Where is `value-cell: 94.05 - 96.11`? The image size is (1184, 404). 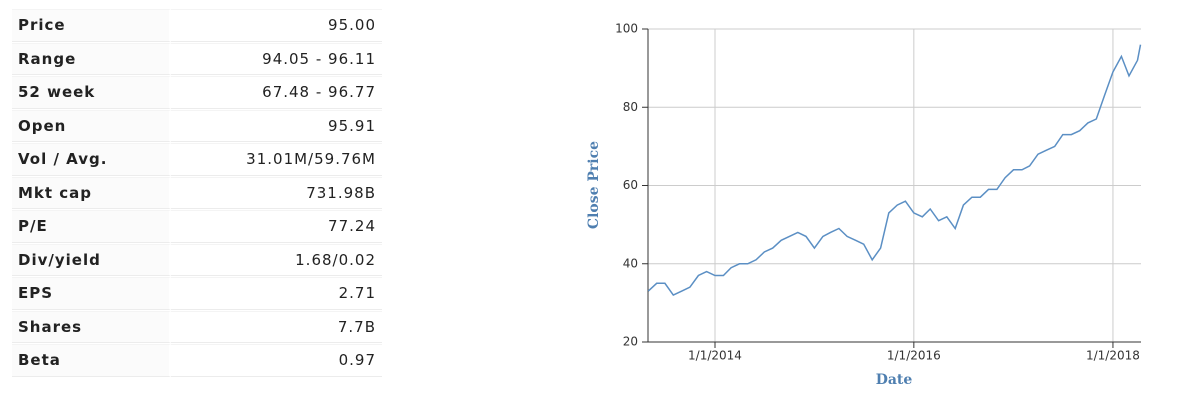 value-cell: 94.05 - 96.11 is located at coordinates (276, 58).